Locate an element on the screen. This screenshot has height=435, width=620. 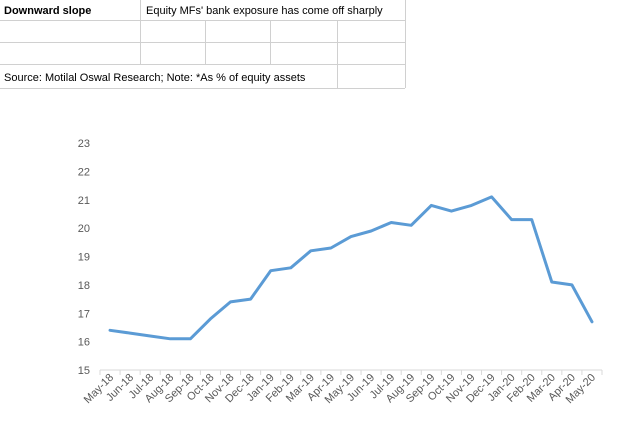
y-tick-label: 16 is located at coordinates (84, 343).